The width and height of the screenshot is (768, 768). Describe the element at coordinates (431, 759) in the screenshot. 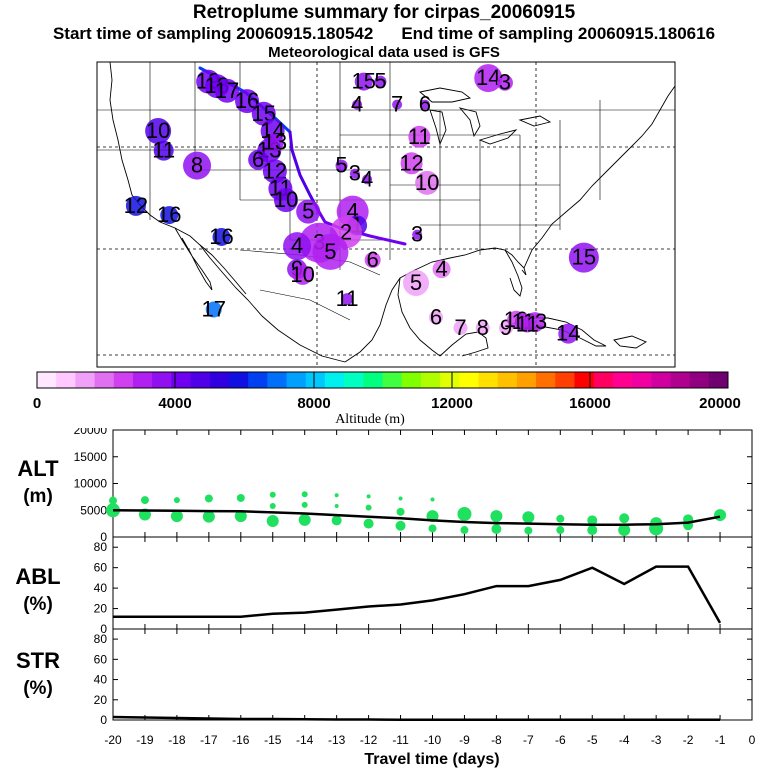

I see `x-axis-title: Travel time (days)` at that location.